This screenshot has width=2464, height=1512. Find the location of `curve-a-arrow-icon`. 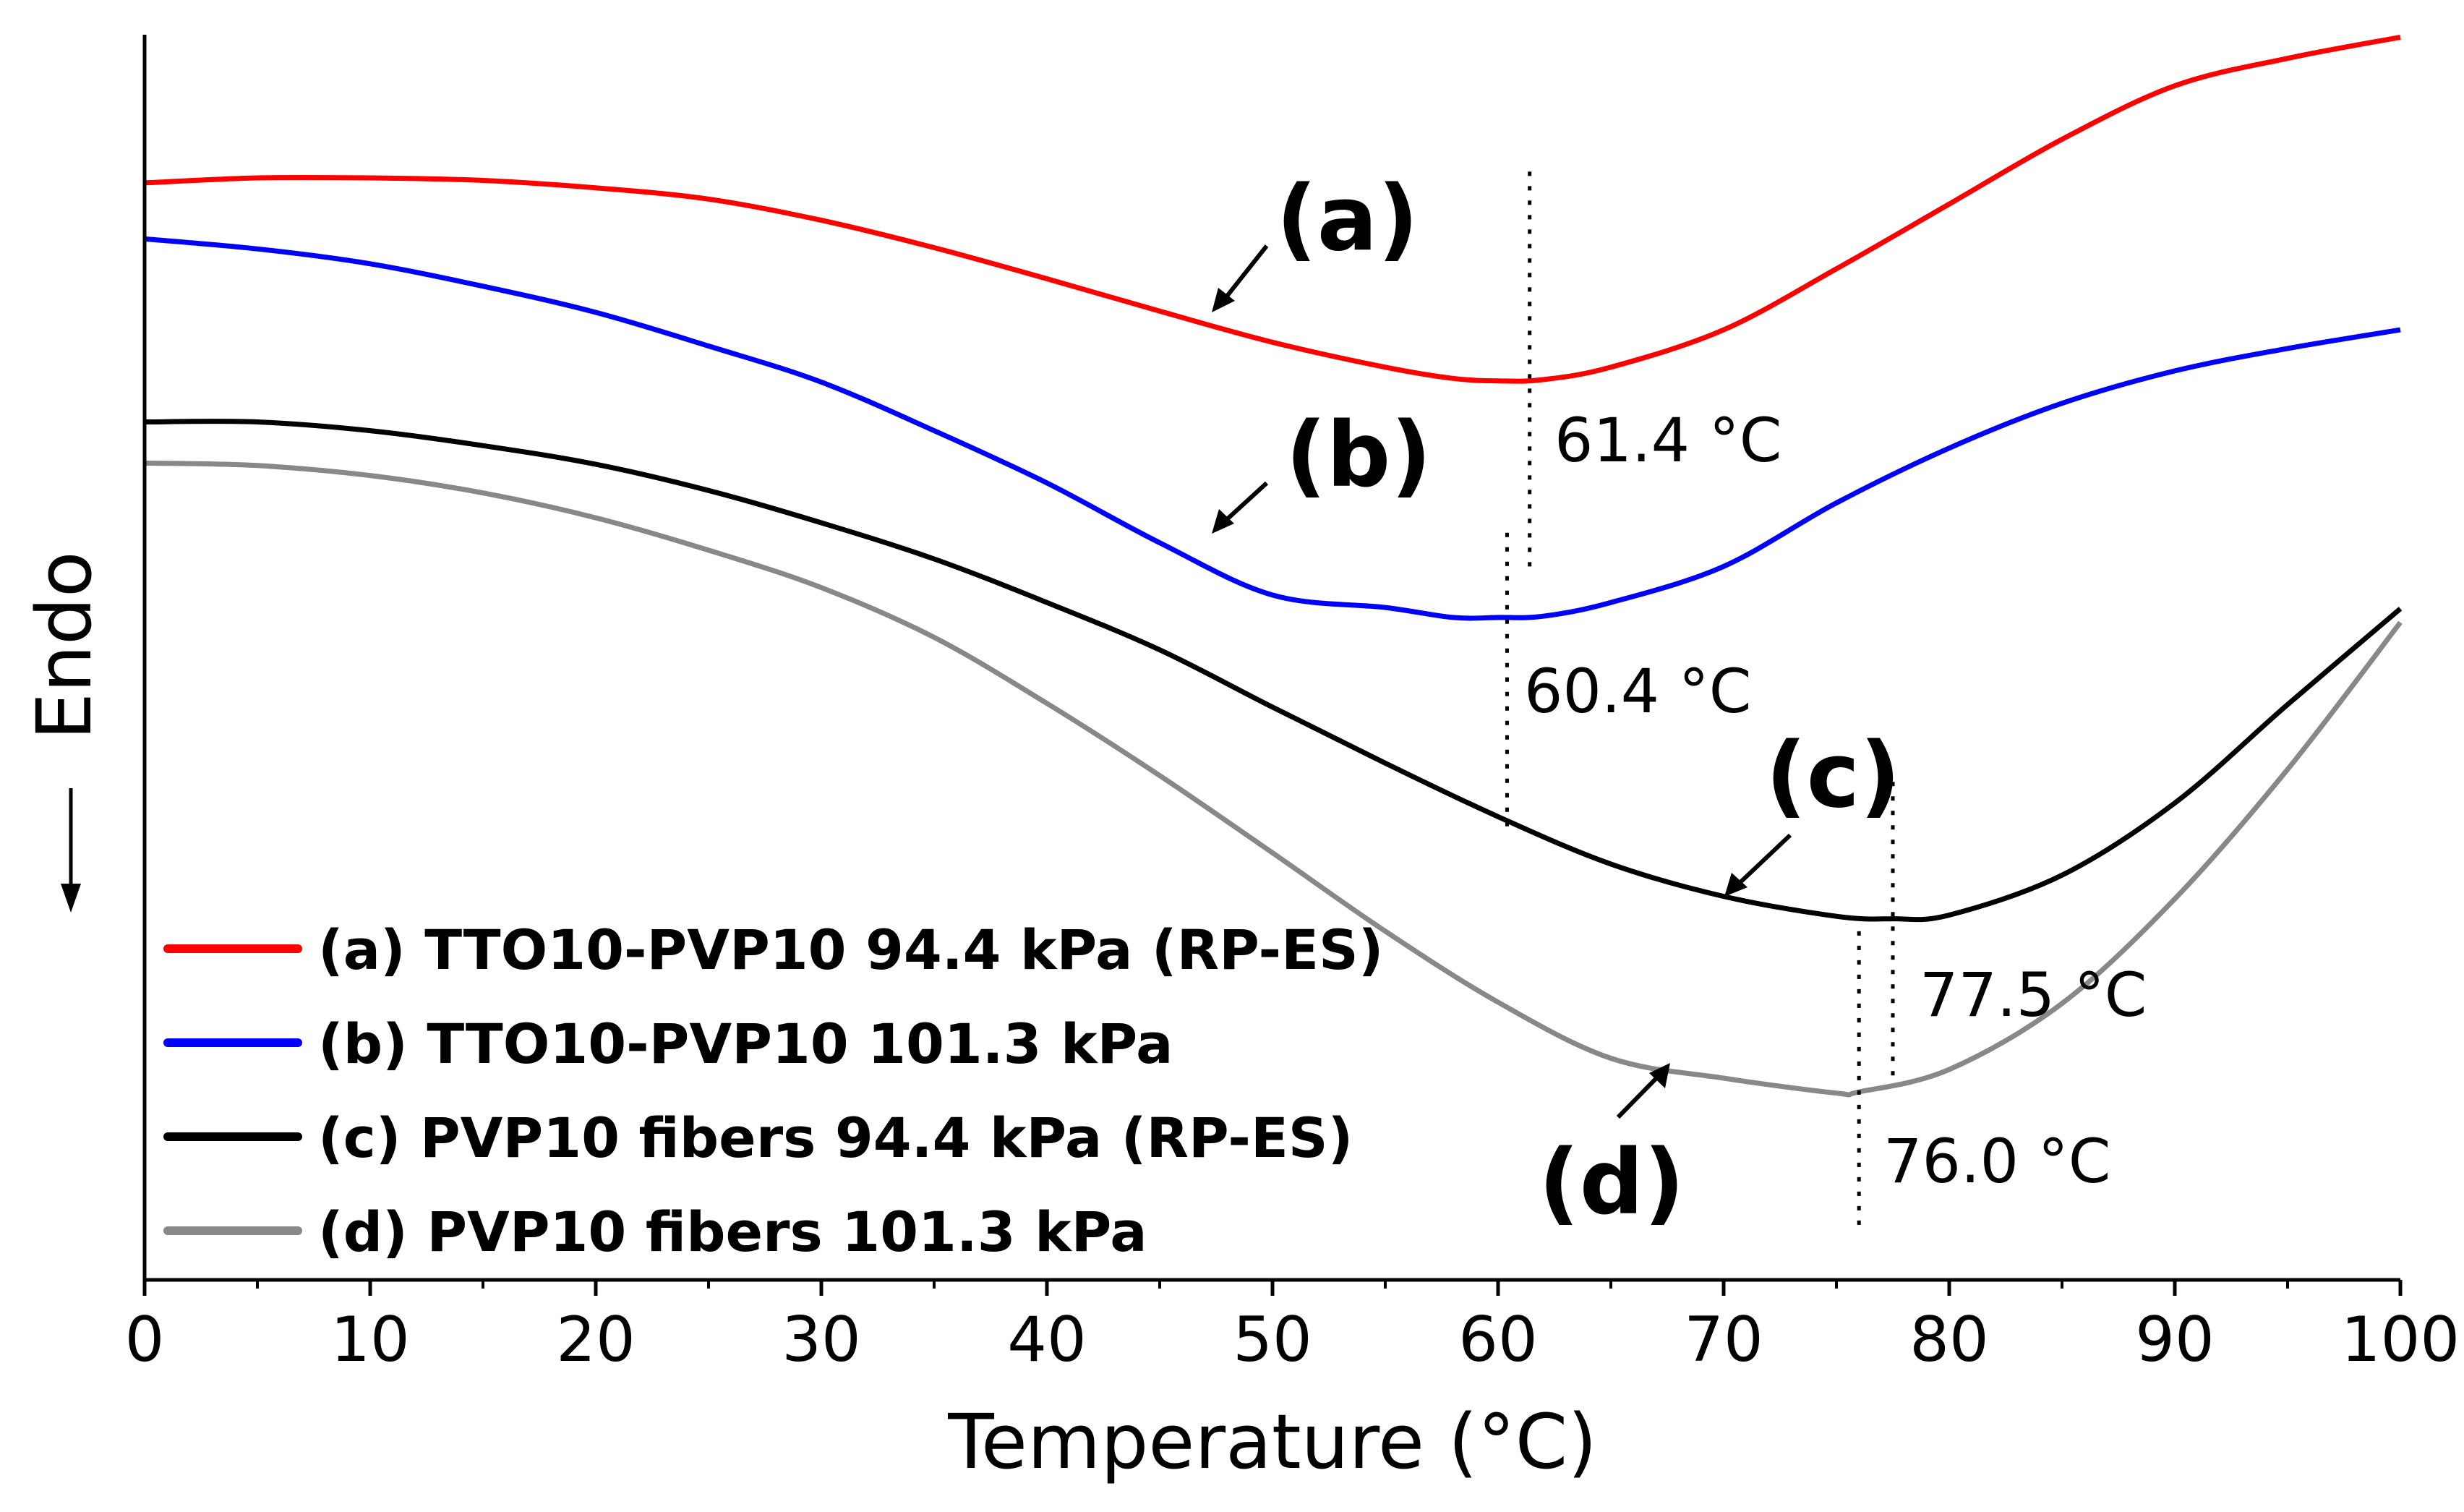

curve-a-arrow-icon is located at coordinates (1240, 278).